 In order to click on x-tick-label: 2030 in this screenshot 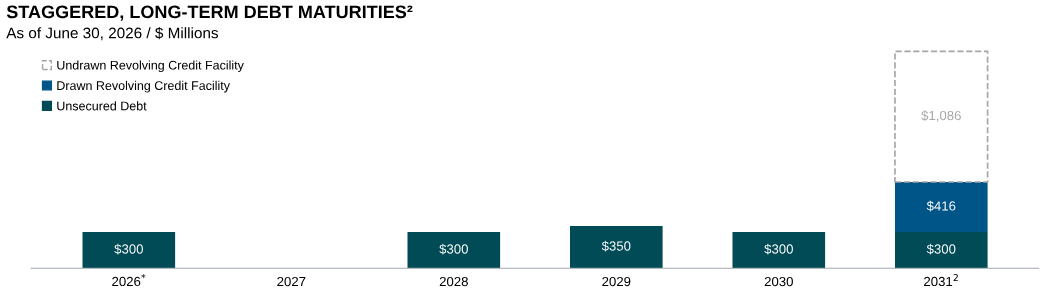, I will do `click(778, 281)`.